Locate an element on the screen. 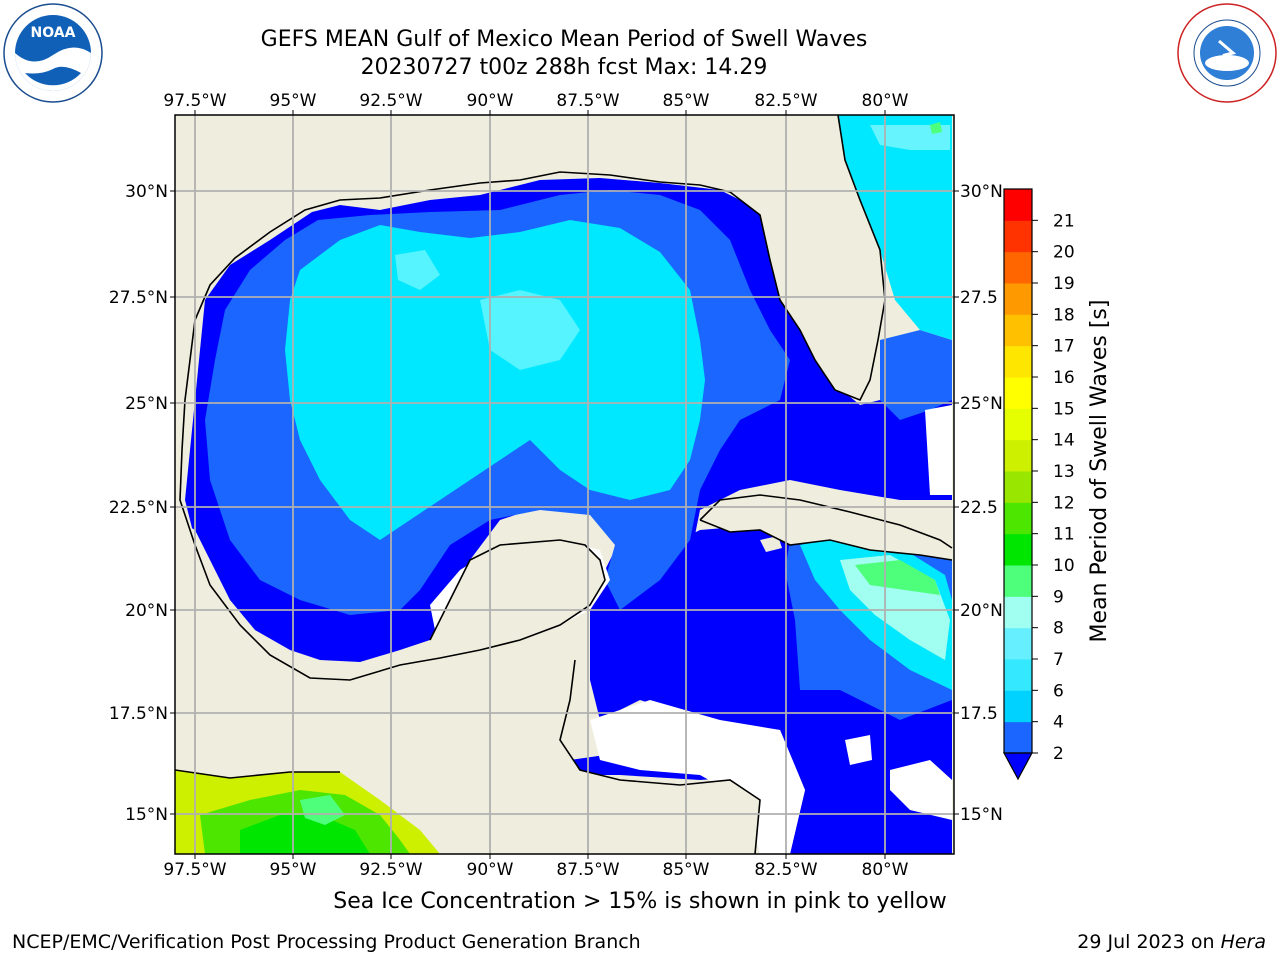 The image size is (1280, 960). footer-date: 29 Jul 2023 on Hera is located at coordinates (1171, 942).